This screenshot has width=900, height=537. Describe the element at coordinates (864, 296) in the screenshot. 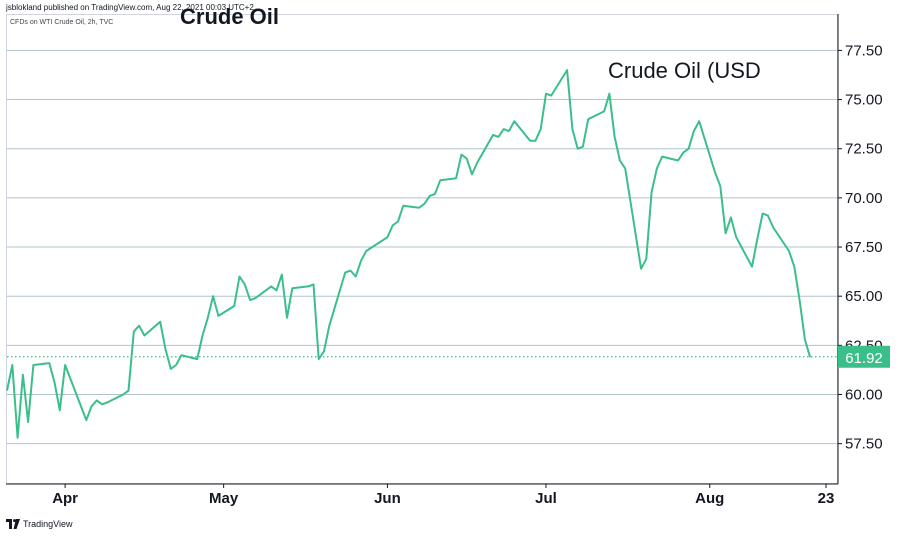

I see `y-tick-label: 65.00` at that location.